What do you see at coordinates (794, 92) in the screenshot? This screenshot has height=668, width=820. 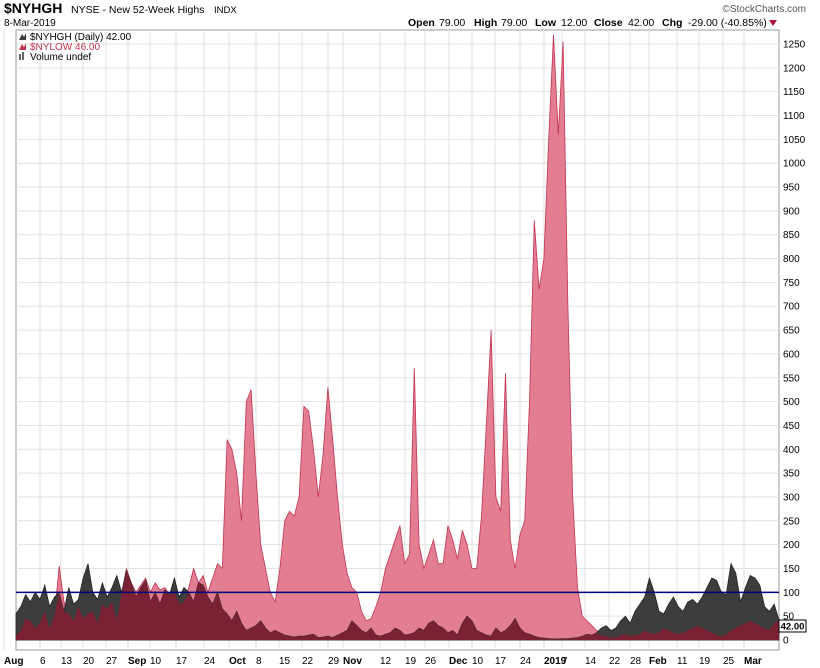 I see `y-tick-label: 1150` at bounding box center [794, 92].